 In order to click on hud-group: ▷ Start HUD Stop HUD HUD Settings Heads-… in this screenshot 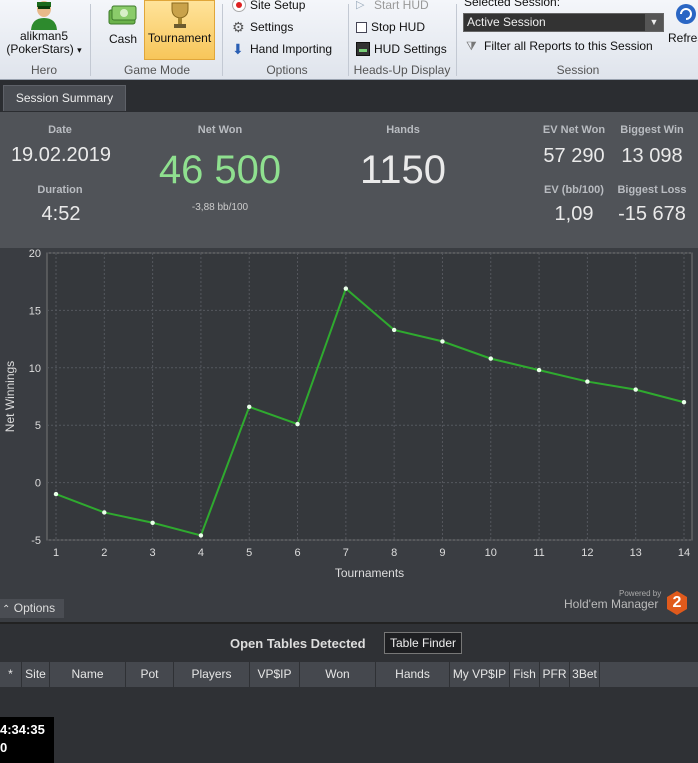, I will do `click(402, 40)`.